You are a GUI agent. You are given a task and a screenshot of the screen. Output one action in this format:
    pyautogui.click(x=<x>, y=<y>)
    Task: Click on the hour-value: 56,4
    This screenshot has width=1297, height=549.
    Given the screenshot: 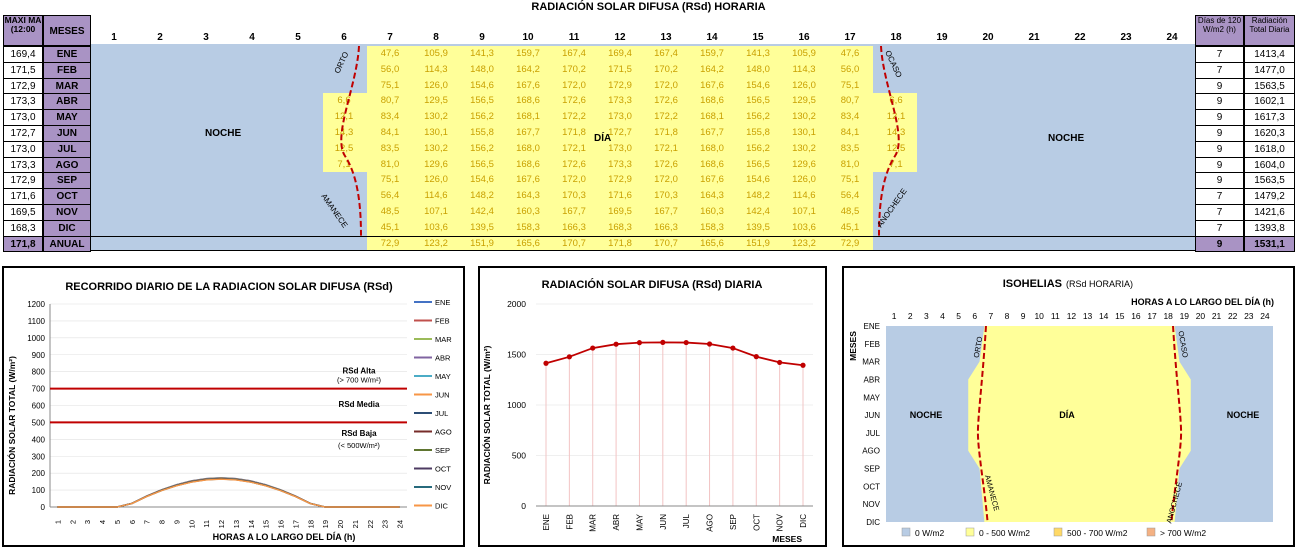 What is the action you would take?
    pyautogui.click(x=850, y=196)
    